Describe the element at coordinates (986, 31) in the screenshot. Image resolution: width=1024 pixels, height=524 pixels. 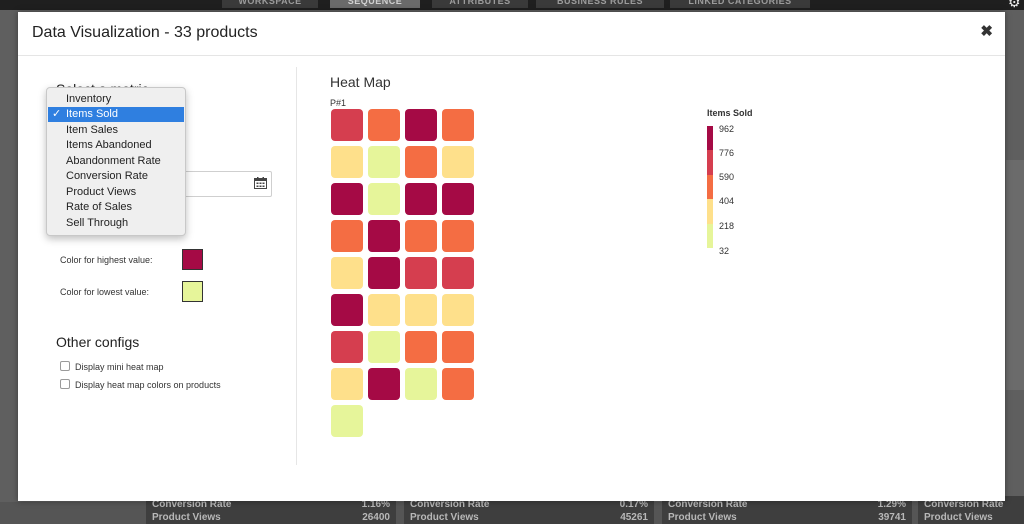
I see `close-icon: ✖` at that location.